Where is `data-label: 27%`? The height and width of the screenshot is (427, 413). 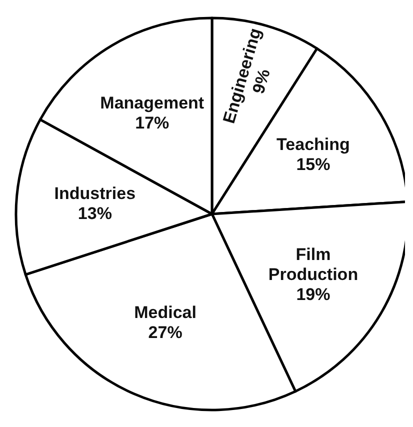
data-label: 27% is located at coordinates (165, 332).